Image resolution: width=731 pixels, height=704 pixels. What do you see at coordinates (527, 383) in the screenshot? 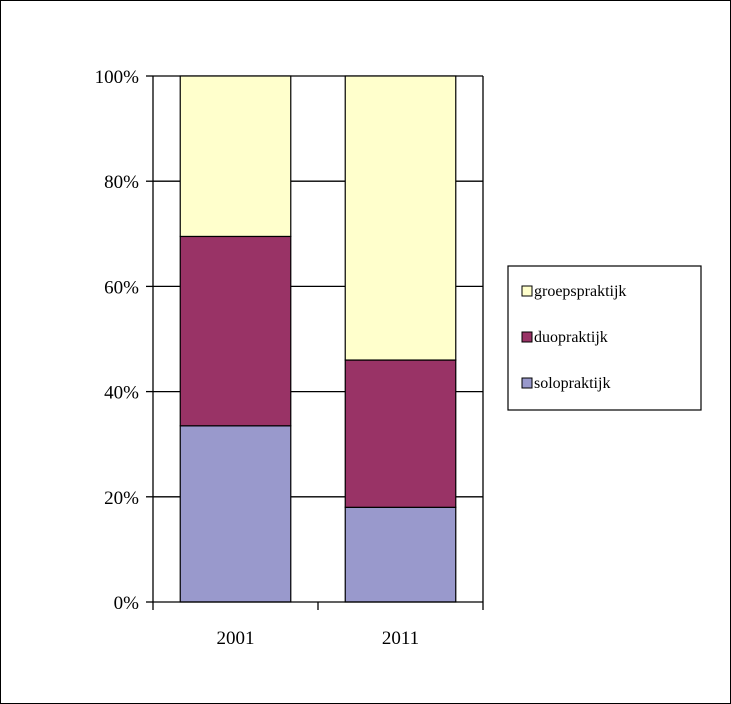
I see `legend-swatch-solopraktijk` at bounding box center [527, 383].